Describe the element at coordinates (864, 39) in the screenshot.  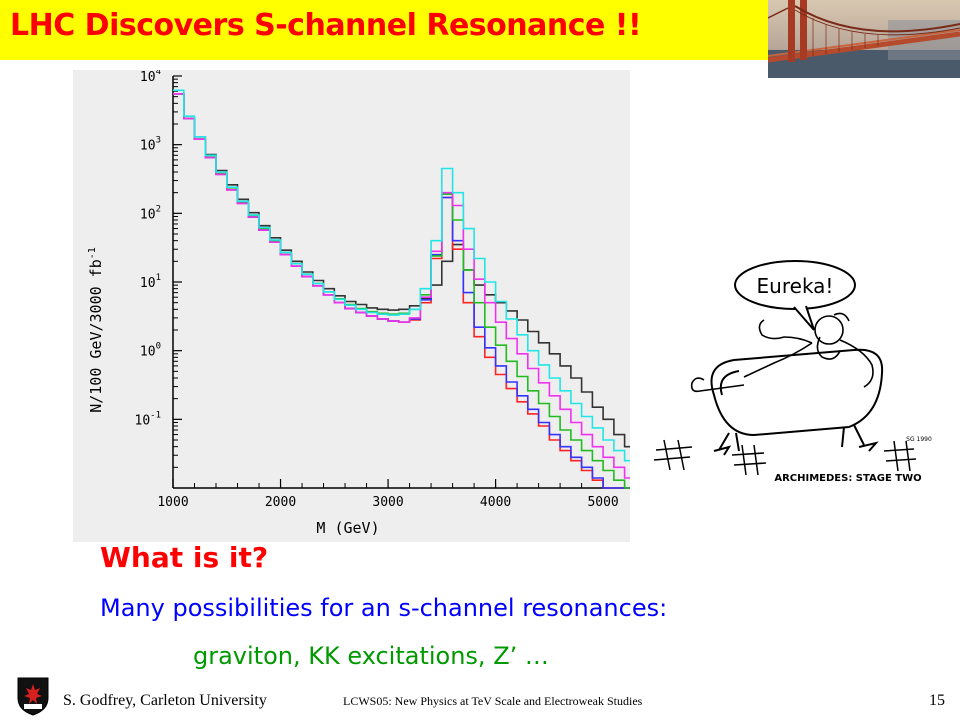
I see `bridge-photo` at that location.